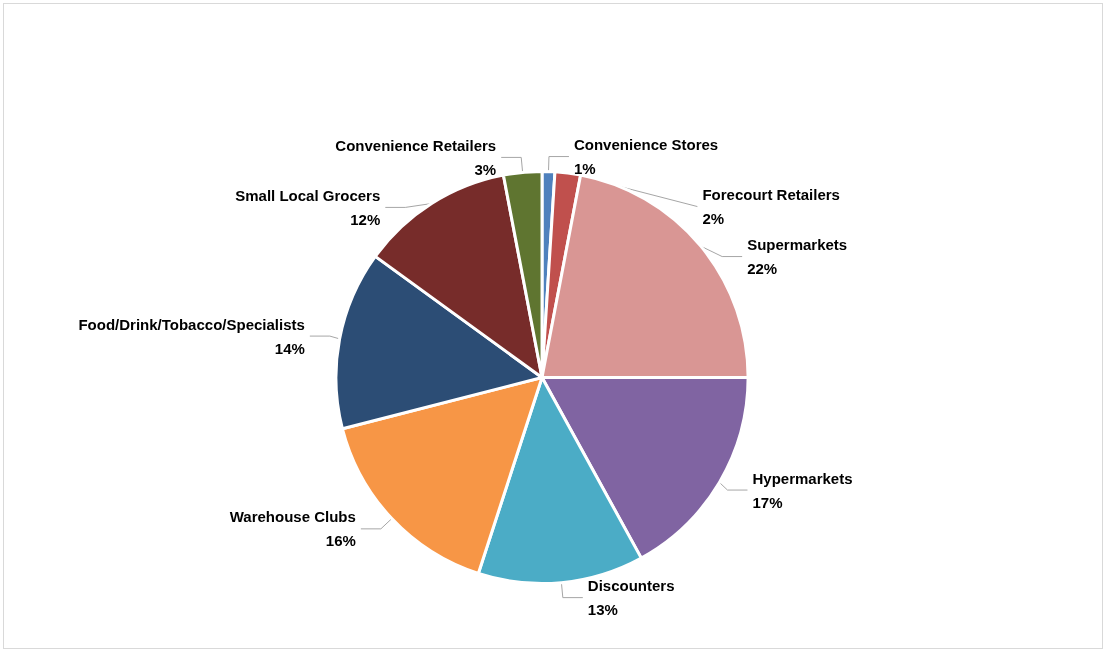 The height and width of the screenshot is (652, 1108). What do you see at coordinates (762, 269) in the screenshot?
I see `data-label: 22%` at bounding box center [762, 269].